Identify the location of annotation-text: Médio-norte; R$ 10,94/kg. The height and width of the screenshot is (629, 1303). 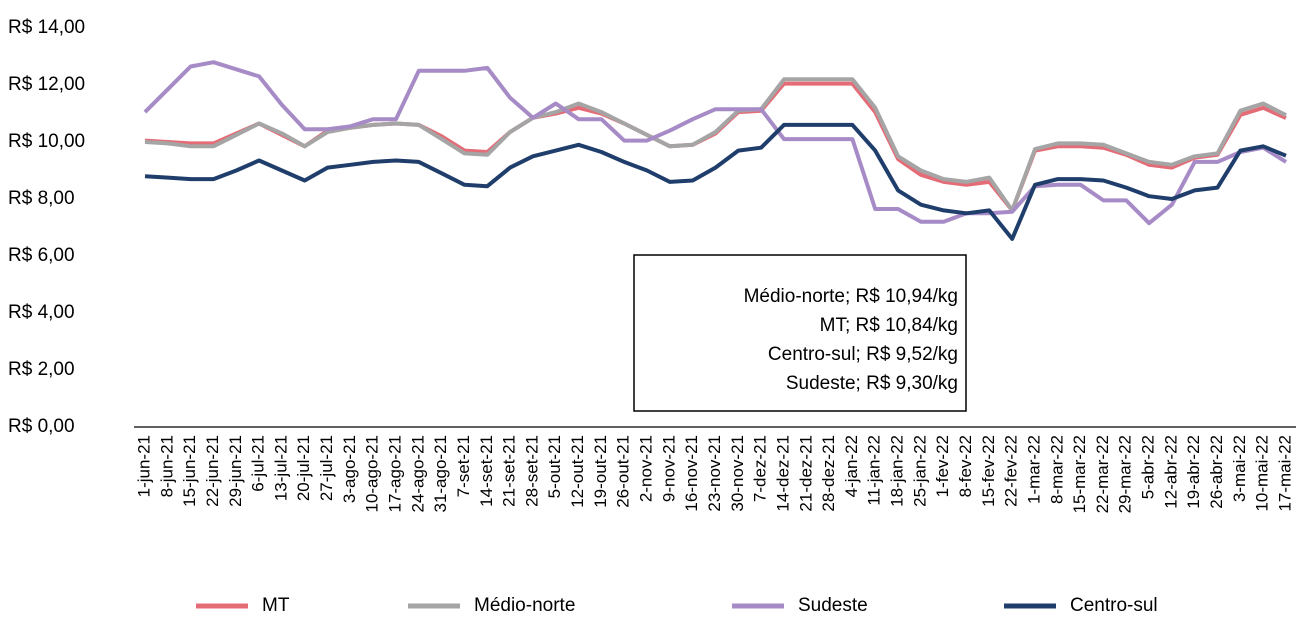
(851, 296).